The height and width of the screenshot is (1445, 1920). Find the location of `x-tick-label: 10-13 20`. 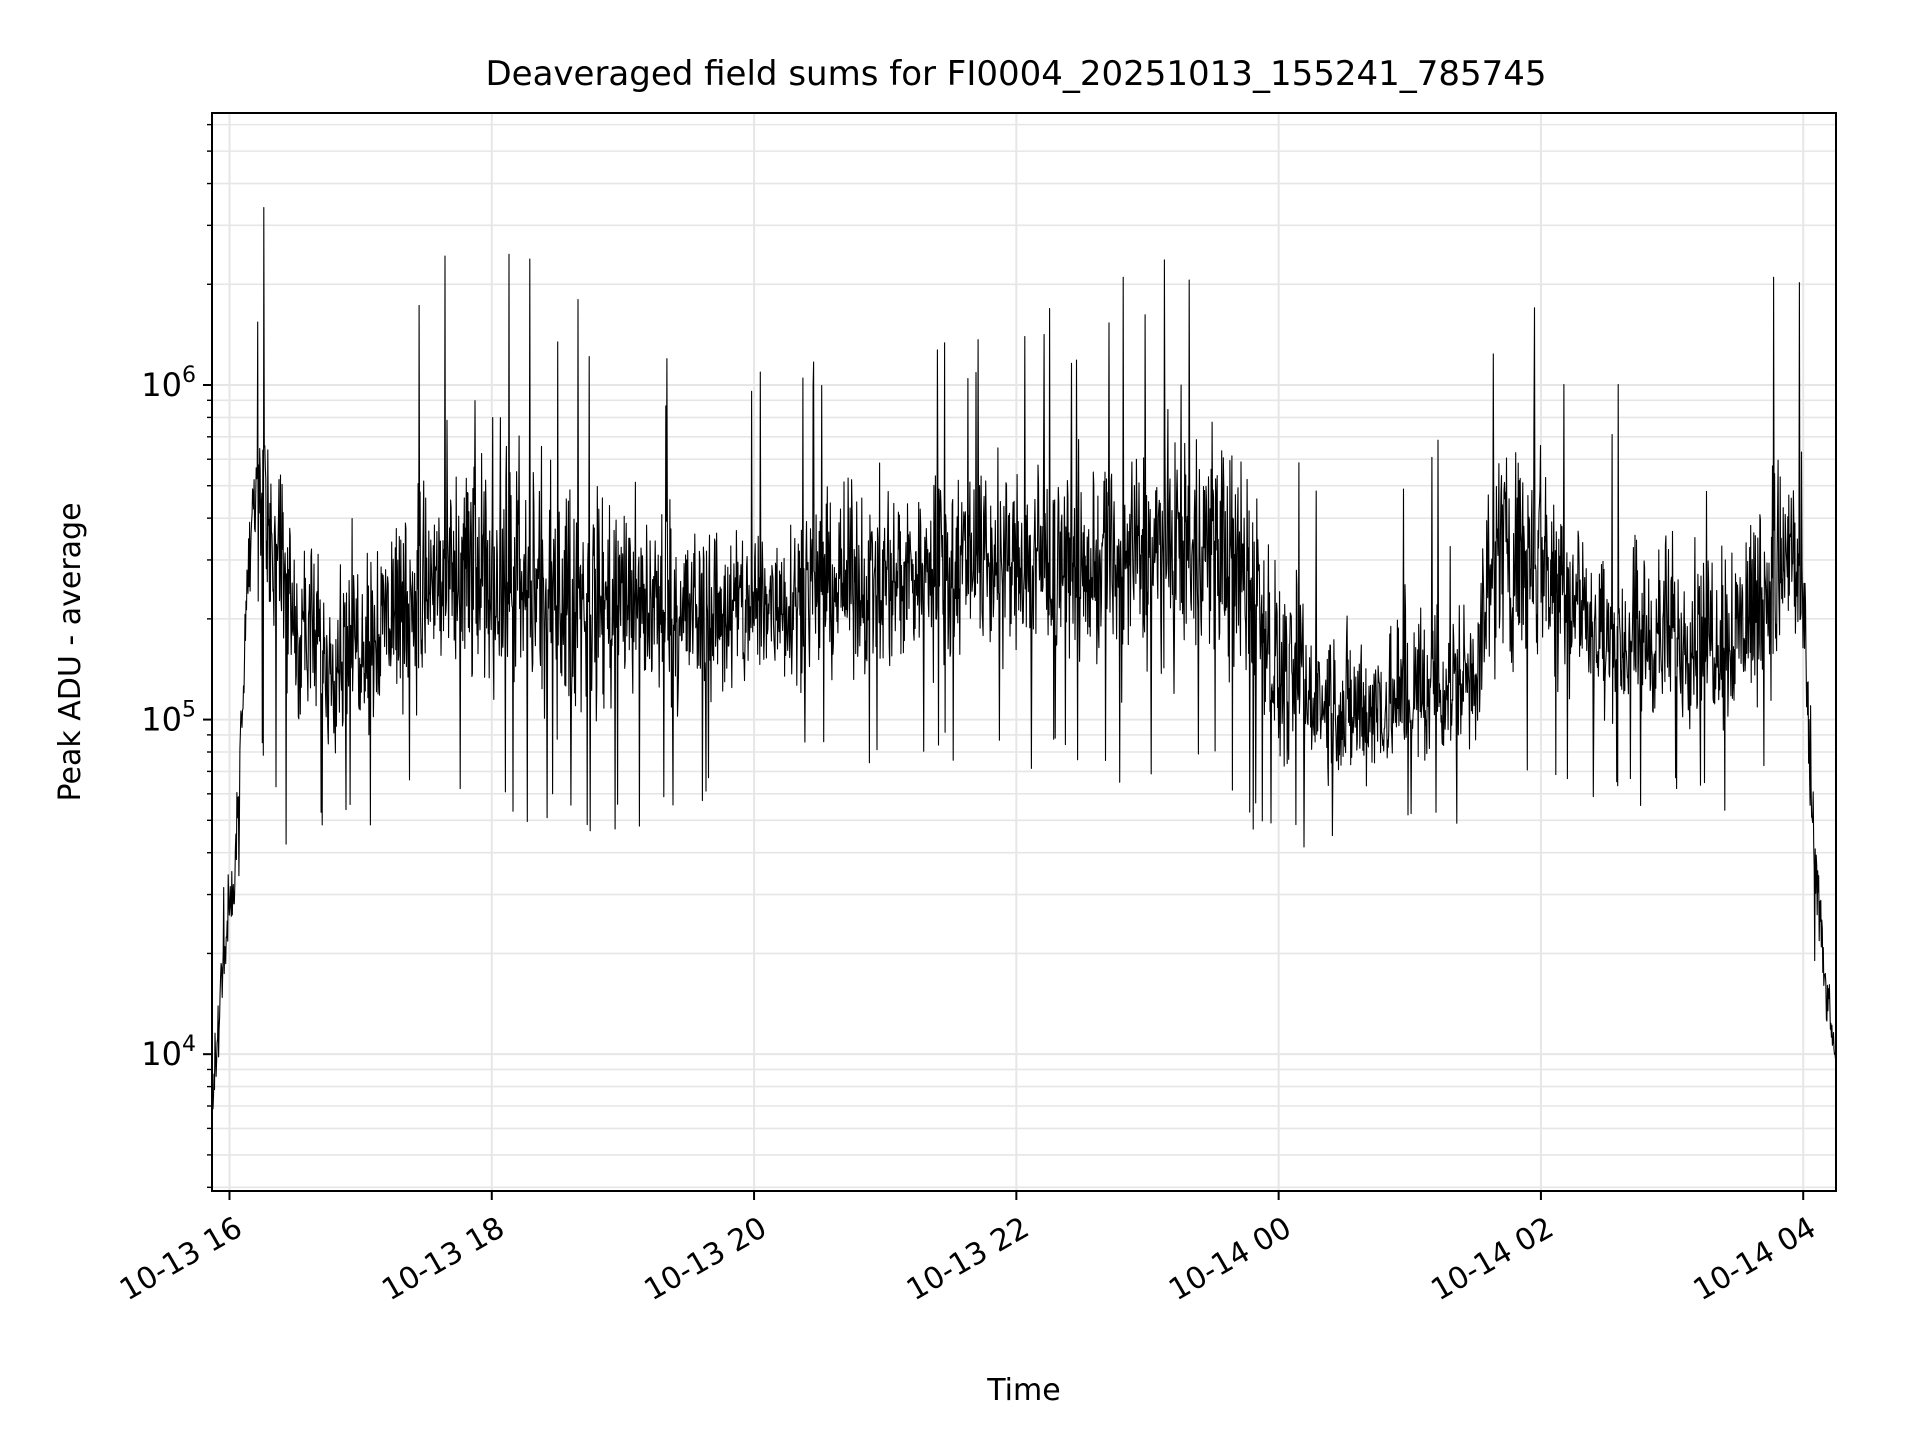

x-tick-label: 10-13 20 is located at coordinates (706, 1259).